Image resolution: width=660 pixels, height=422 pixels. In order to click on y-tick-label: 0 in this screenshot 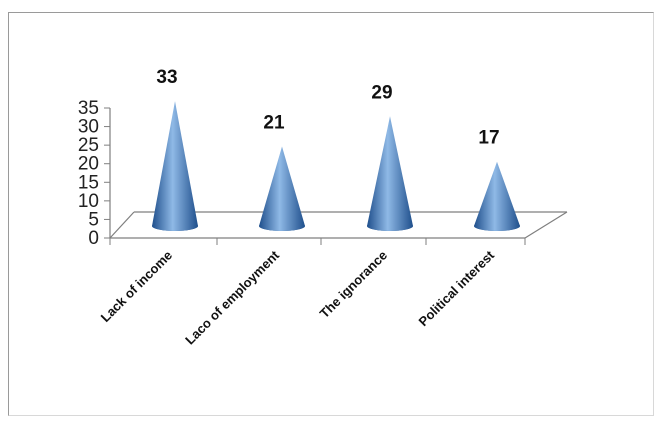, I will do `click(93, 238)`.